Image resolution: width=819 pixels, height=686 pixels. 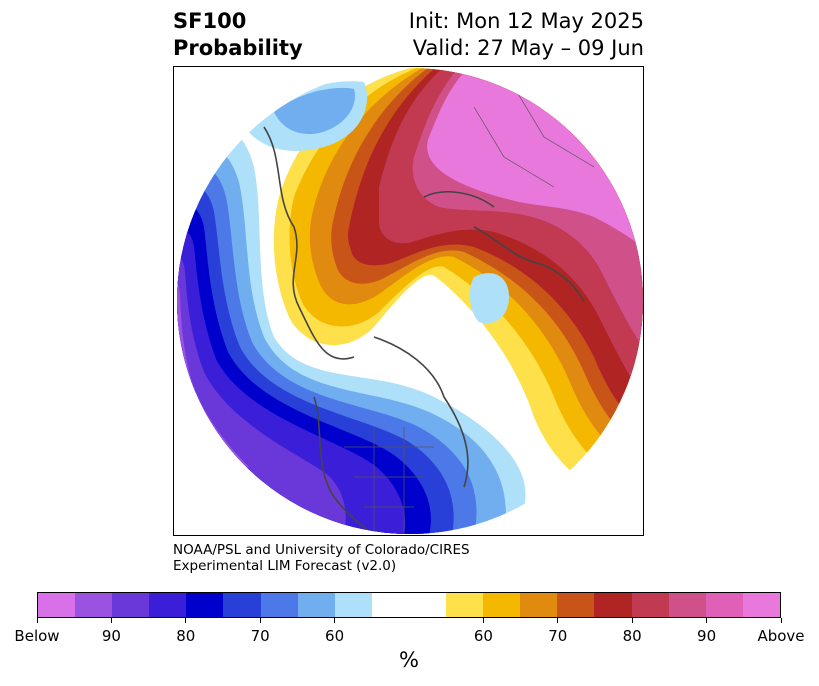 I want to click on pole-marker, so click(x=410, y=301).